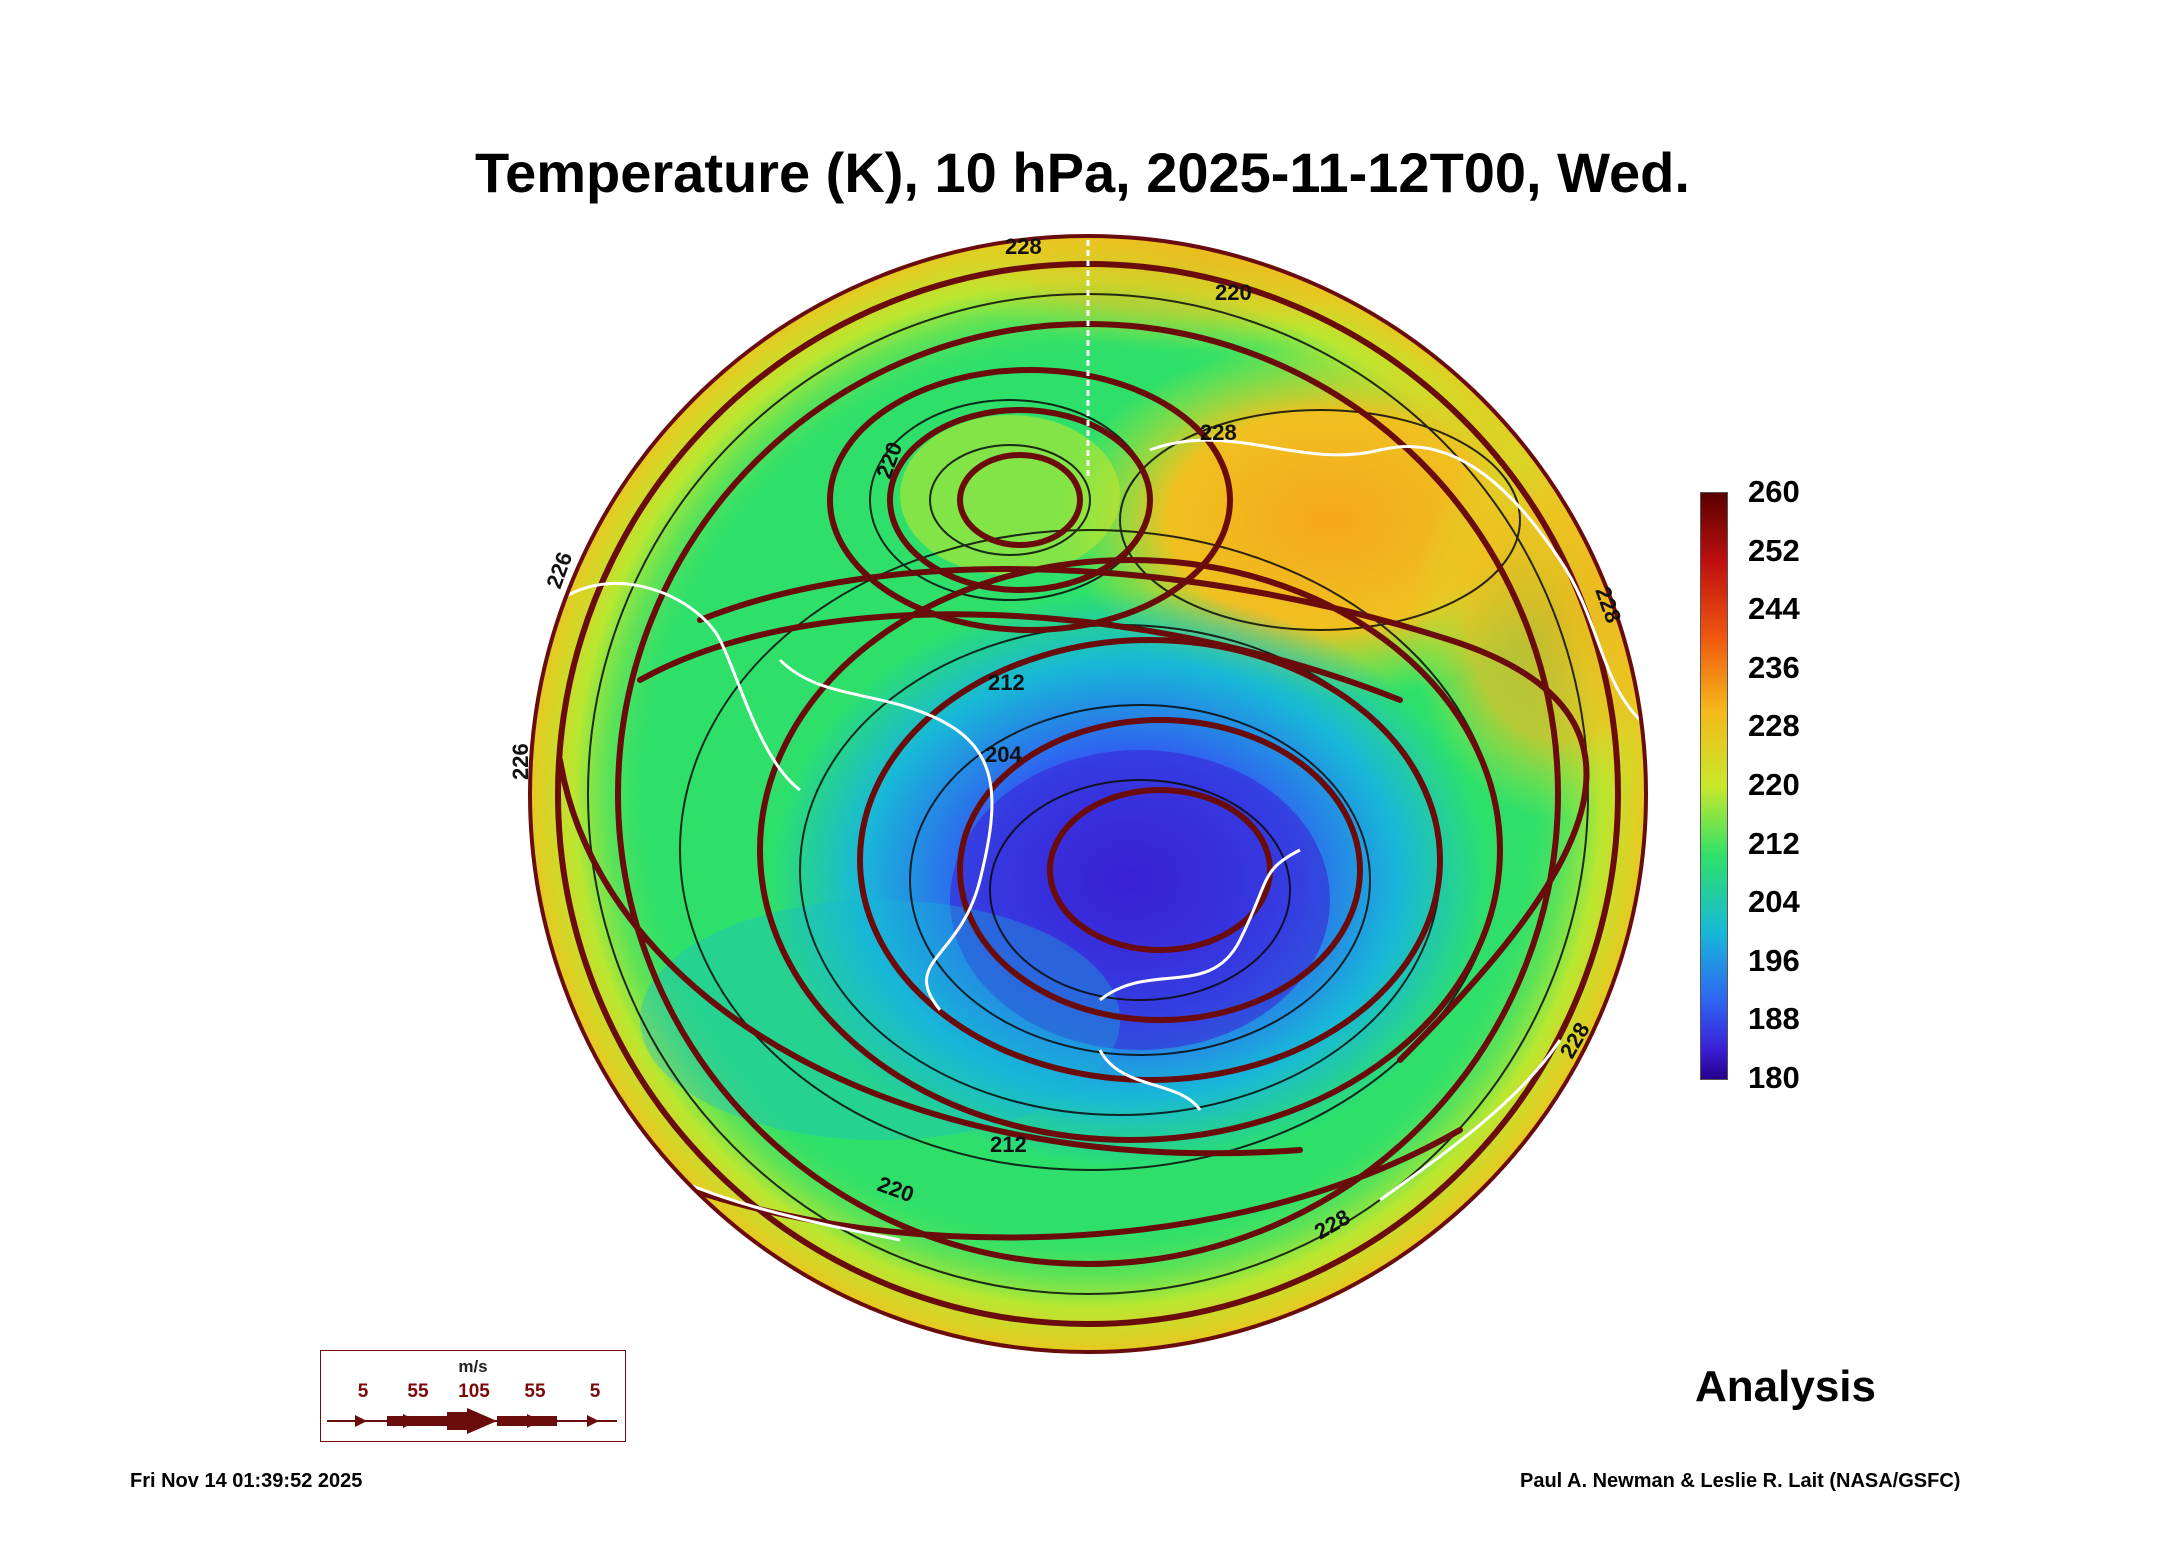 The width and height of the screenshot is (2165, 1566). What do you see at coordinates (1774, 843) in the screenshot?
I see `colorbar-tick-label: 212` at bounding box center [1774, 843].